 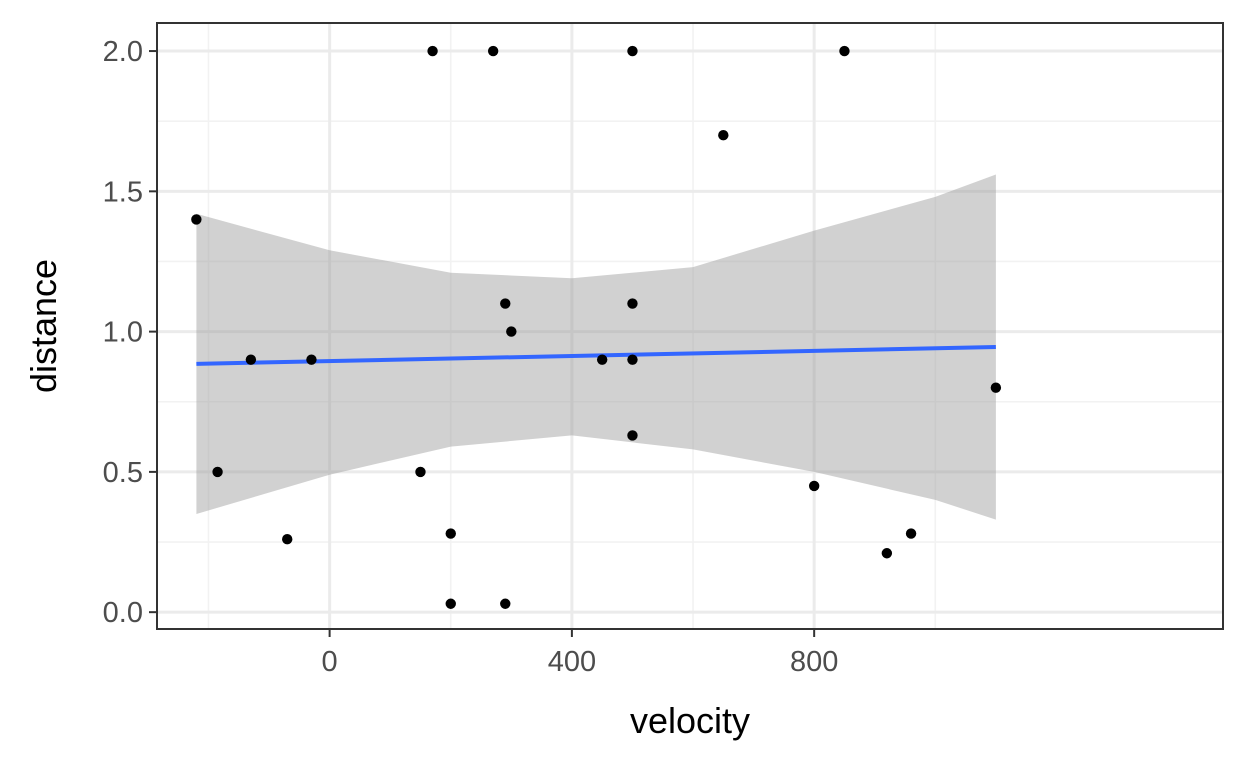 What do you see at coordinates (572, 662) in the screenshot?
I see `x-tick-label: 400` at bounding box center [572, 662].